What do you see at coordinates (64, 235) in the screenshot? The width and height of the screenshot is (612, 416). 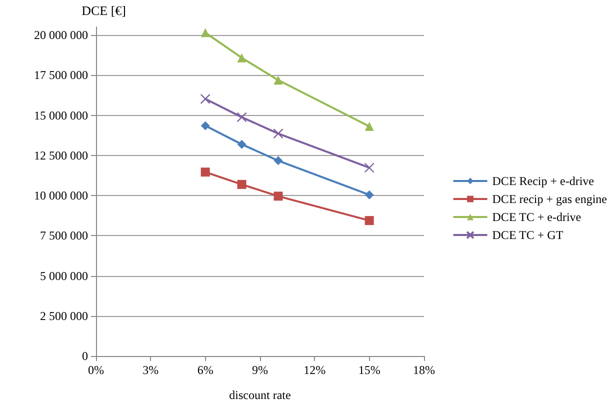 I see `y-tick-label: 7 500 000` at bounding box center [64, 235].